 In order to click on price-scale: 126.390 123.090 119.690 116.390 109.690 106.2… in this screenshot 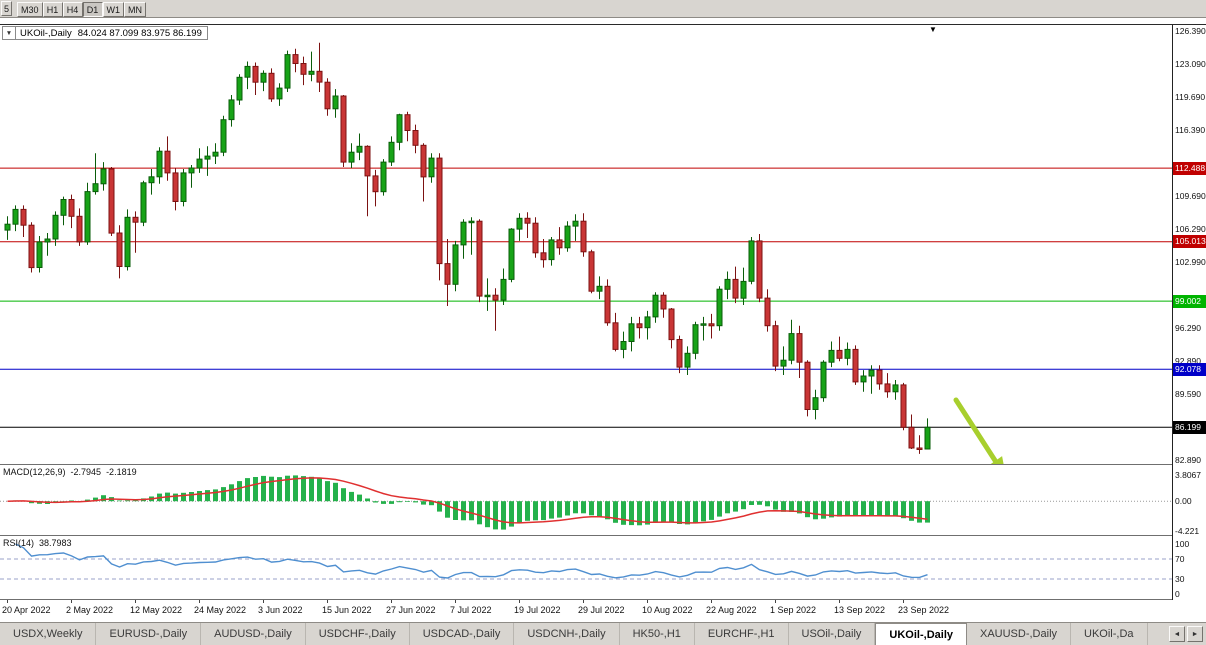, I will do `click(1189, 312)`.